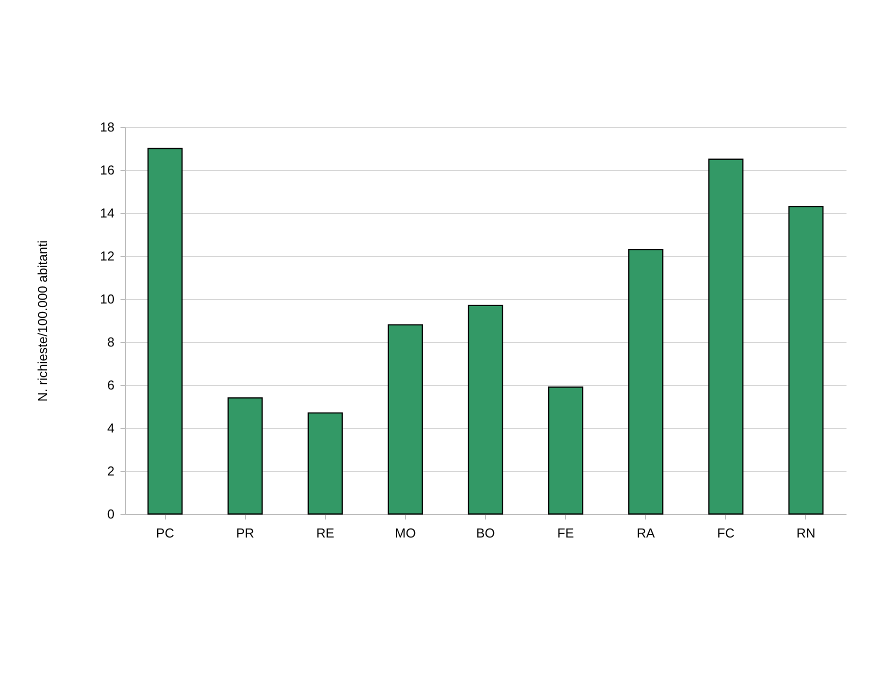  What do you see at coordinates (107, 127) in the screenshot?
I see `y-tick-label: 18` at bounding box center [107, 127].